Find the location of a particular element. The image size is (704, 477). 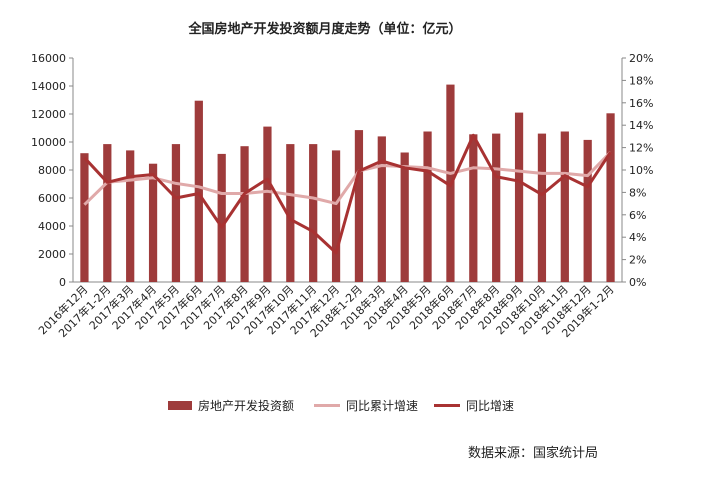

right-tick-label: 12% is located at coordinates (641, 148).